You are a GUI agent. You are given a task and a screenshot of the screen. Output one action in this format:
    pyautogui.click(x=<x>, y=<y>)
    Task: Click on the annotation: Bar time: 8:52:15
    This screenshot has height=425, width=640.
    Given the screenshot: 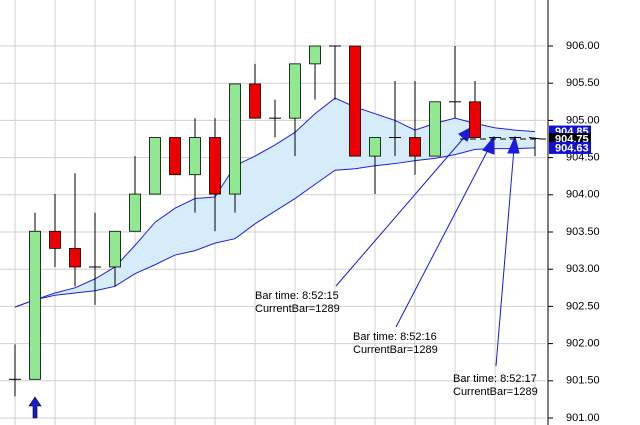 What is the action you would take?
    pyautogui.click(x=297, y=296)
    